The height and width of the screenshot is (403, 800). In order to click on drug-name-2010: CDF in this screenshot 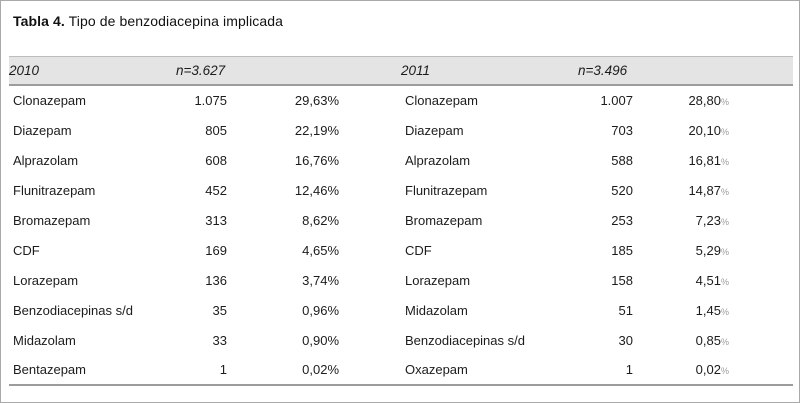, I will do `click(26, 250)`.